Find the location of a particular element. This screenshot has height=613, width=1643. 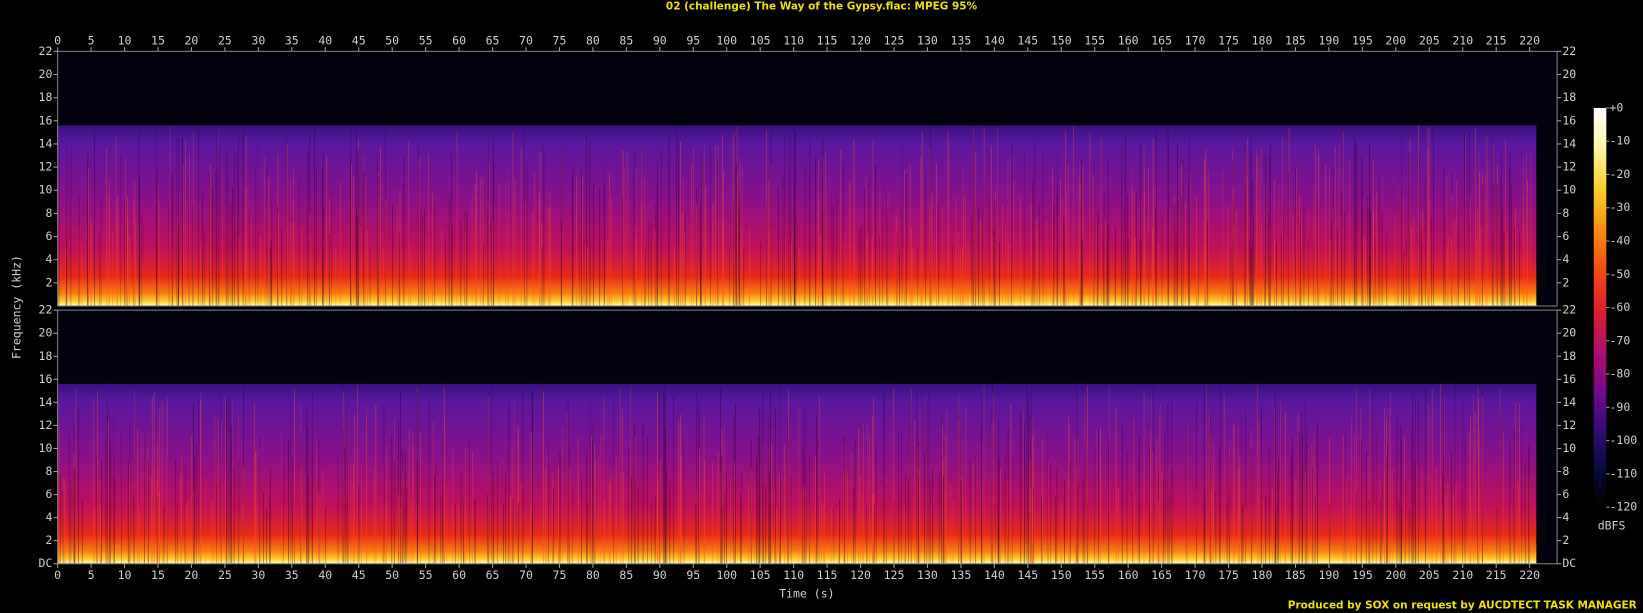

colorbar-tick-label: -100 is located at coordinates (1623, 440).